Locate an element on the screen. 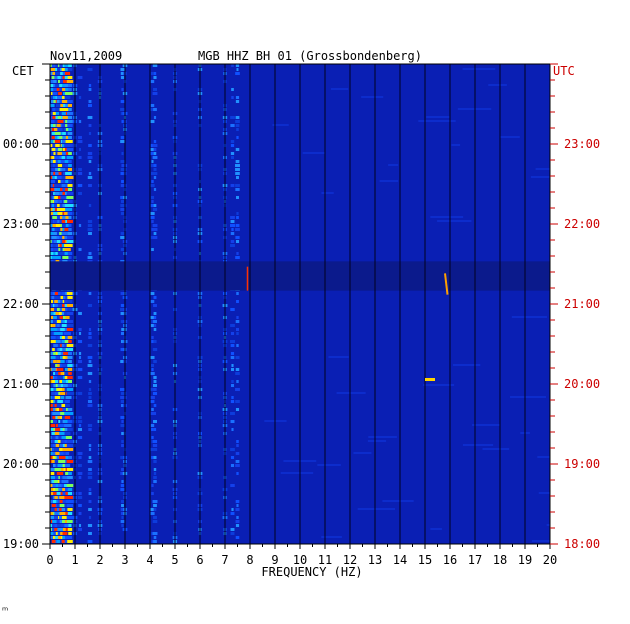 The height and width of the screenshot is (624, 630). x-tick-label: 17 is located at coordinates (475, 560).